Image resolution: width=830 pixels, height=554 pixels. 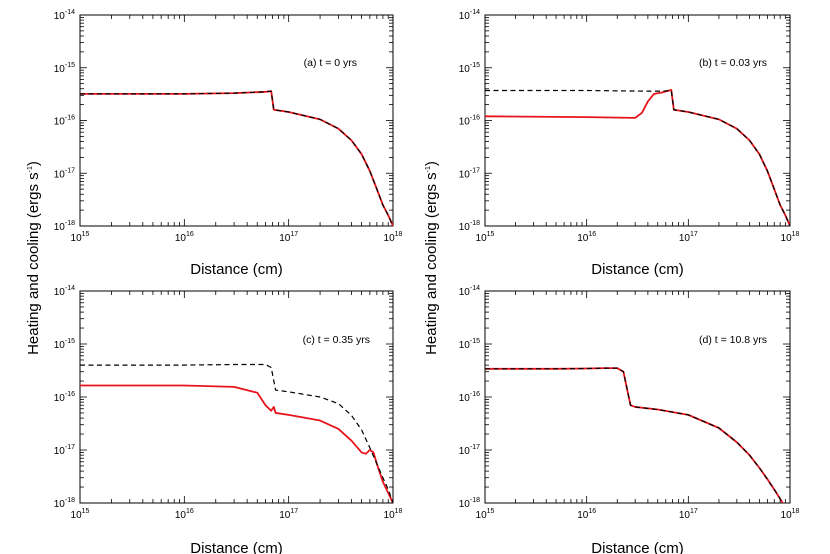 What do you see at coordinates (336, 340) in the screenshot?
I see `panel-label: (c) t = 0.35 yrs` at bounding box center [336, 340].